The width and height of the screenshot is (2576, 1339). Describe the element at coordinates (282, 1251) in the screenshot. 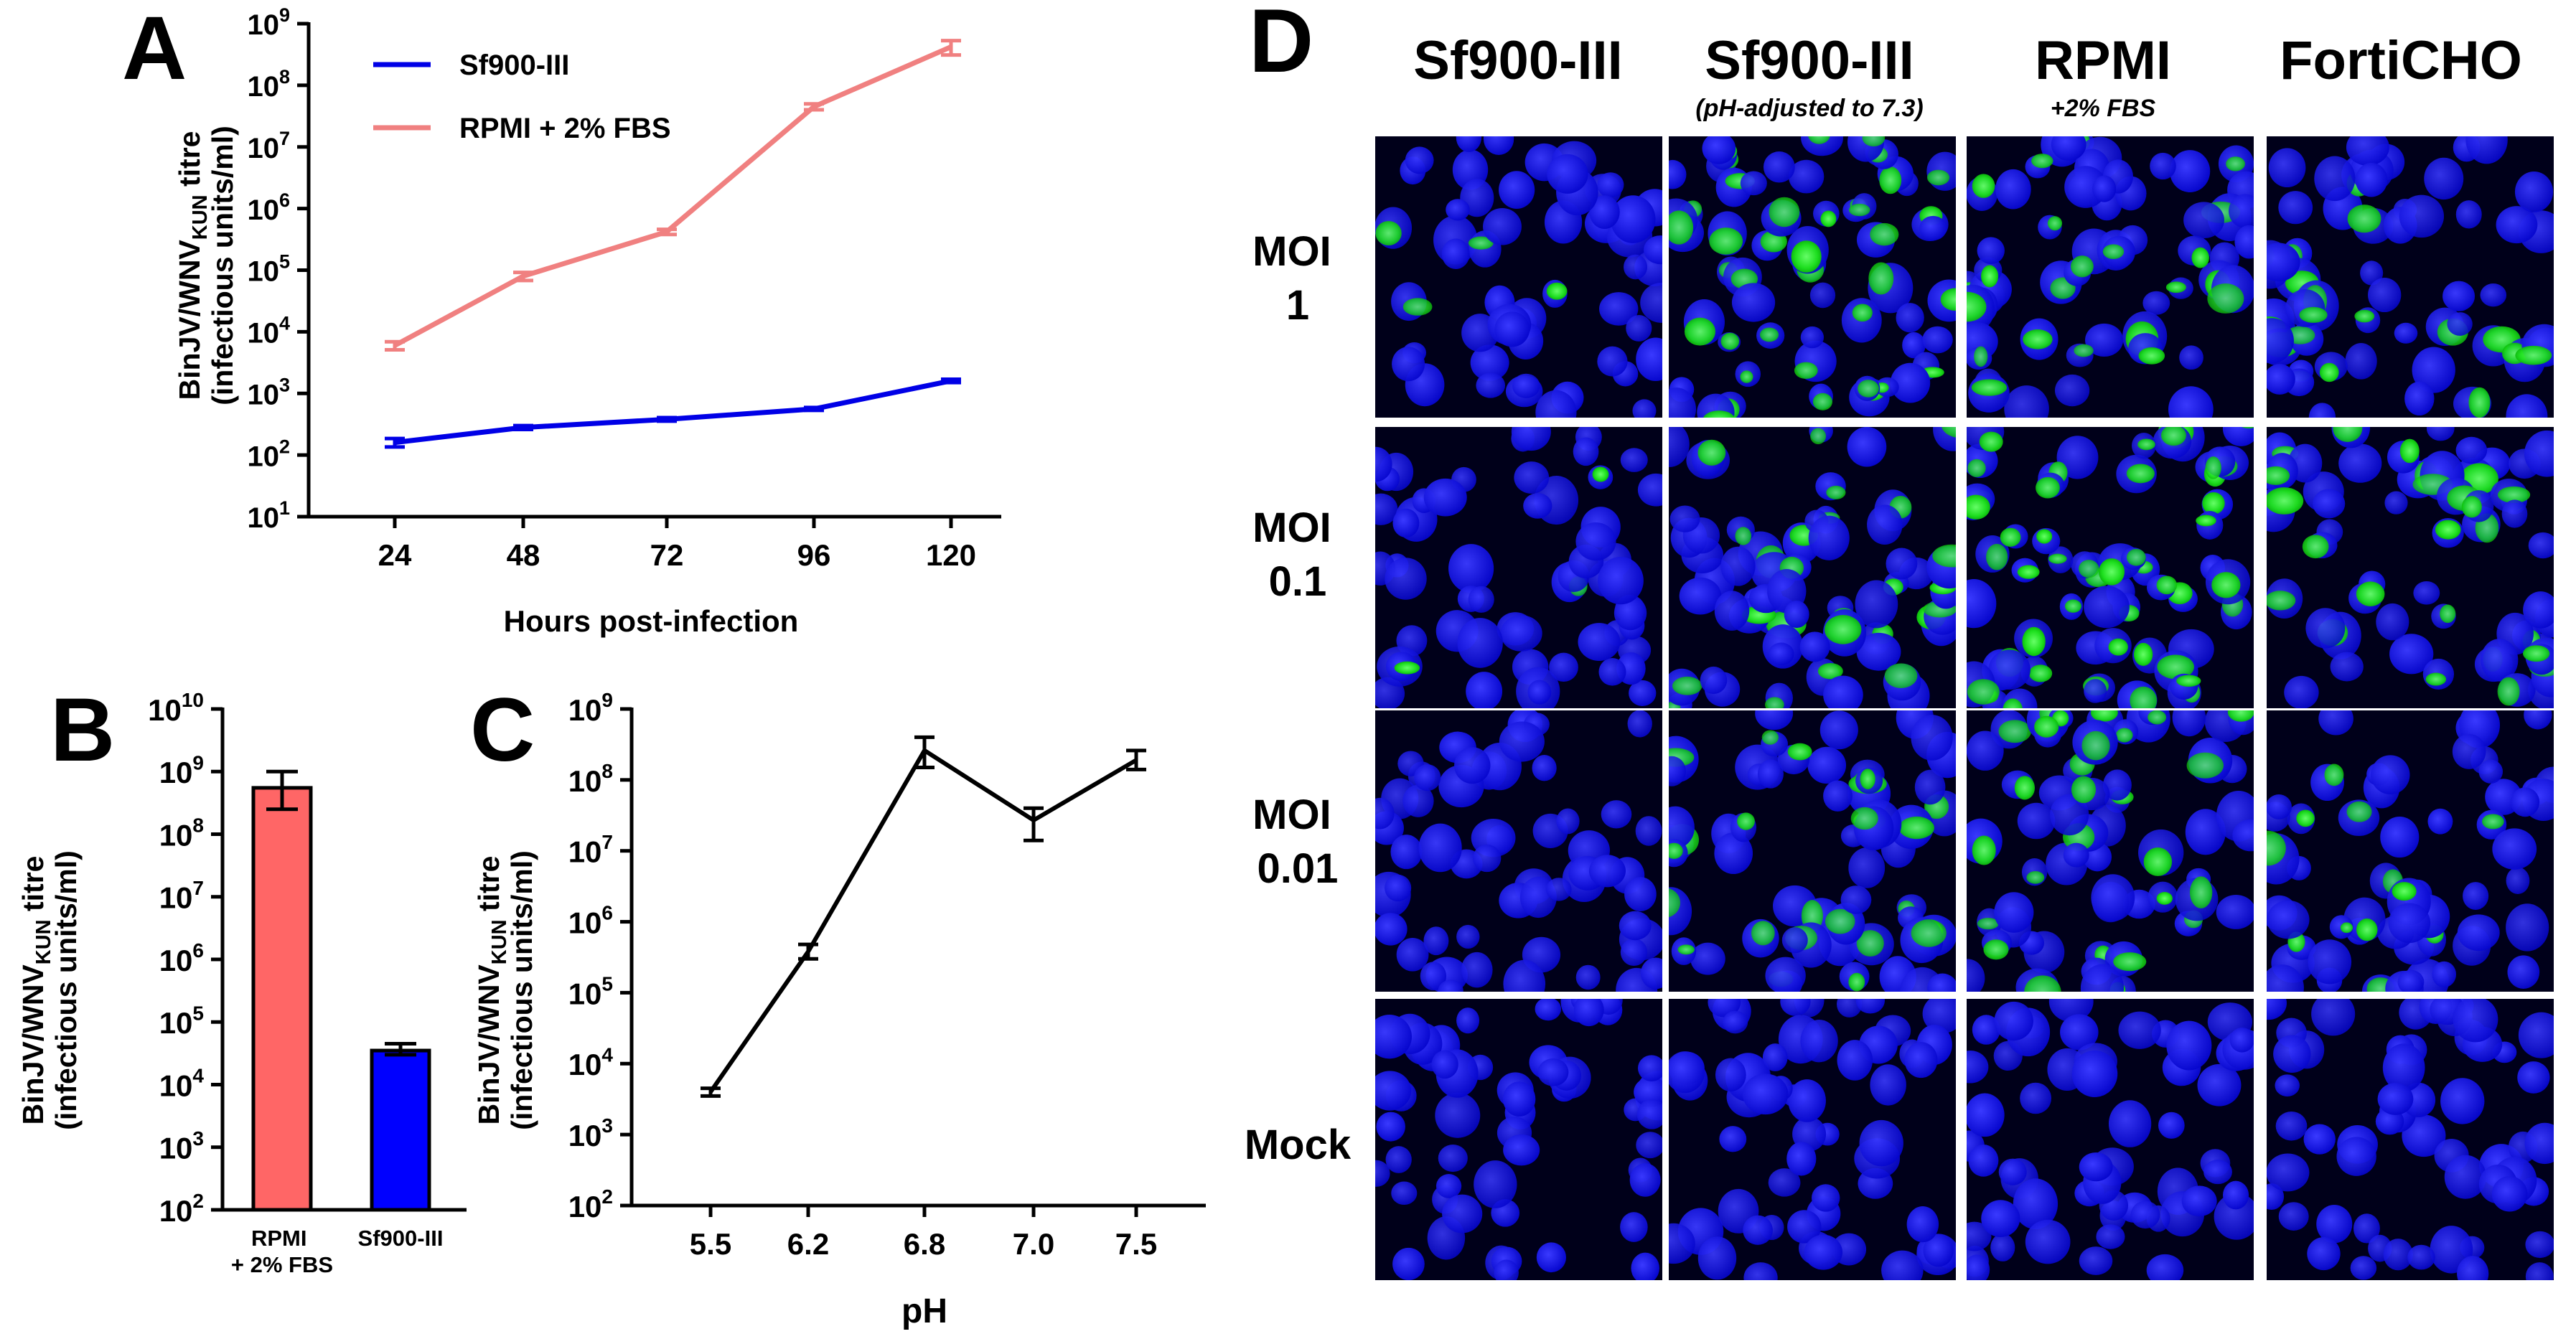

I see `bar-label-rpmi: RPMI + 2% FBS` at that location.